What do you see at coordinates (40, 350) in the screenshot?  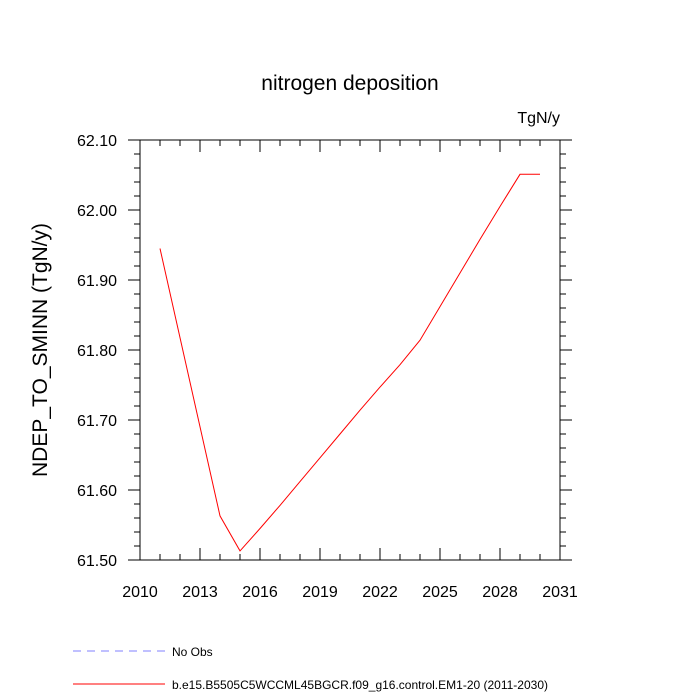 I see `y-axis-label: NDEP_TO_SMINN (TgN/y)` at bounding box center [40, 350].